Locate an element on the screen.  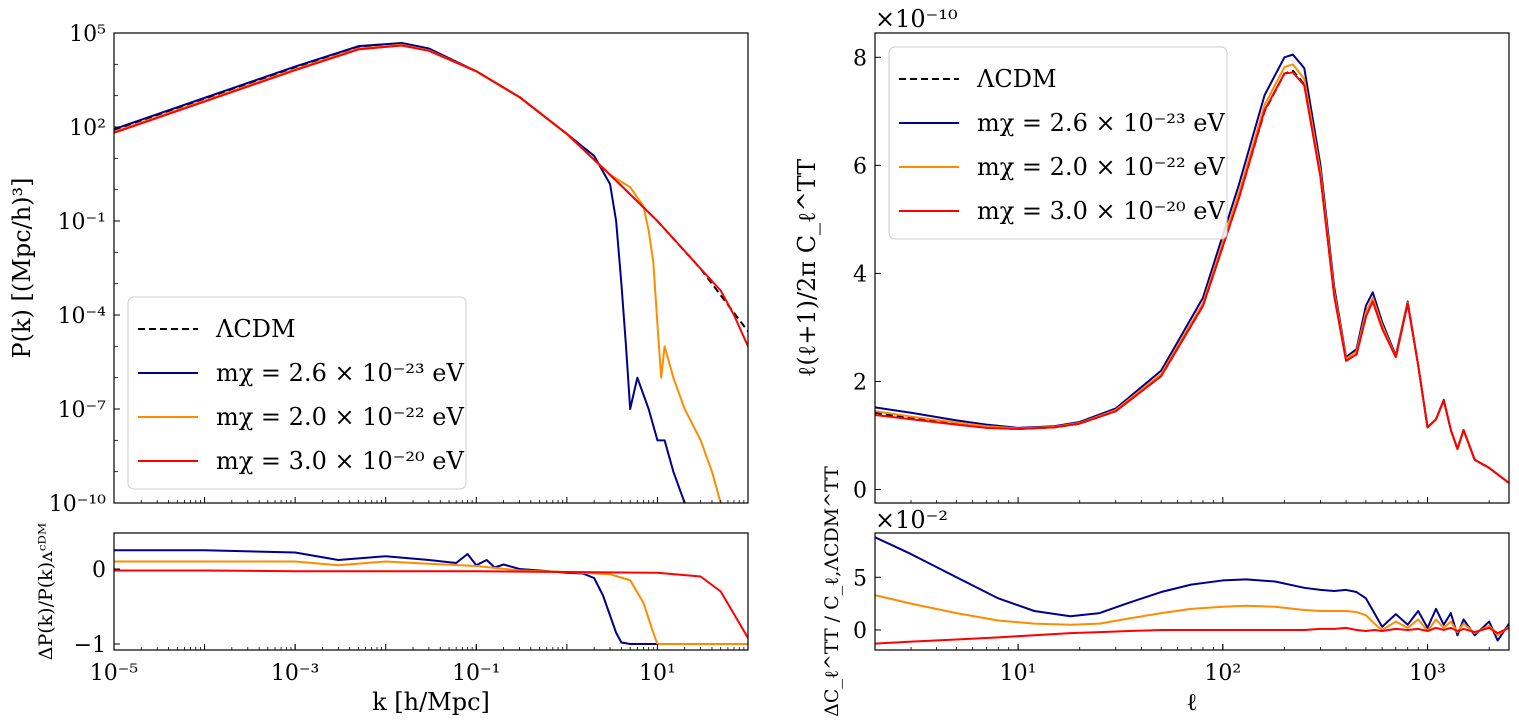
pk_ratio-series-1-line is located at coordinates (431, 602).